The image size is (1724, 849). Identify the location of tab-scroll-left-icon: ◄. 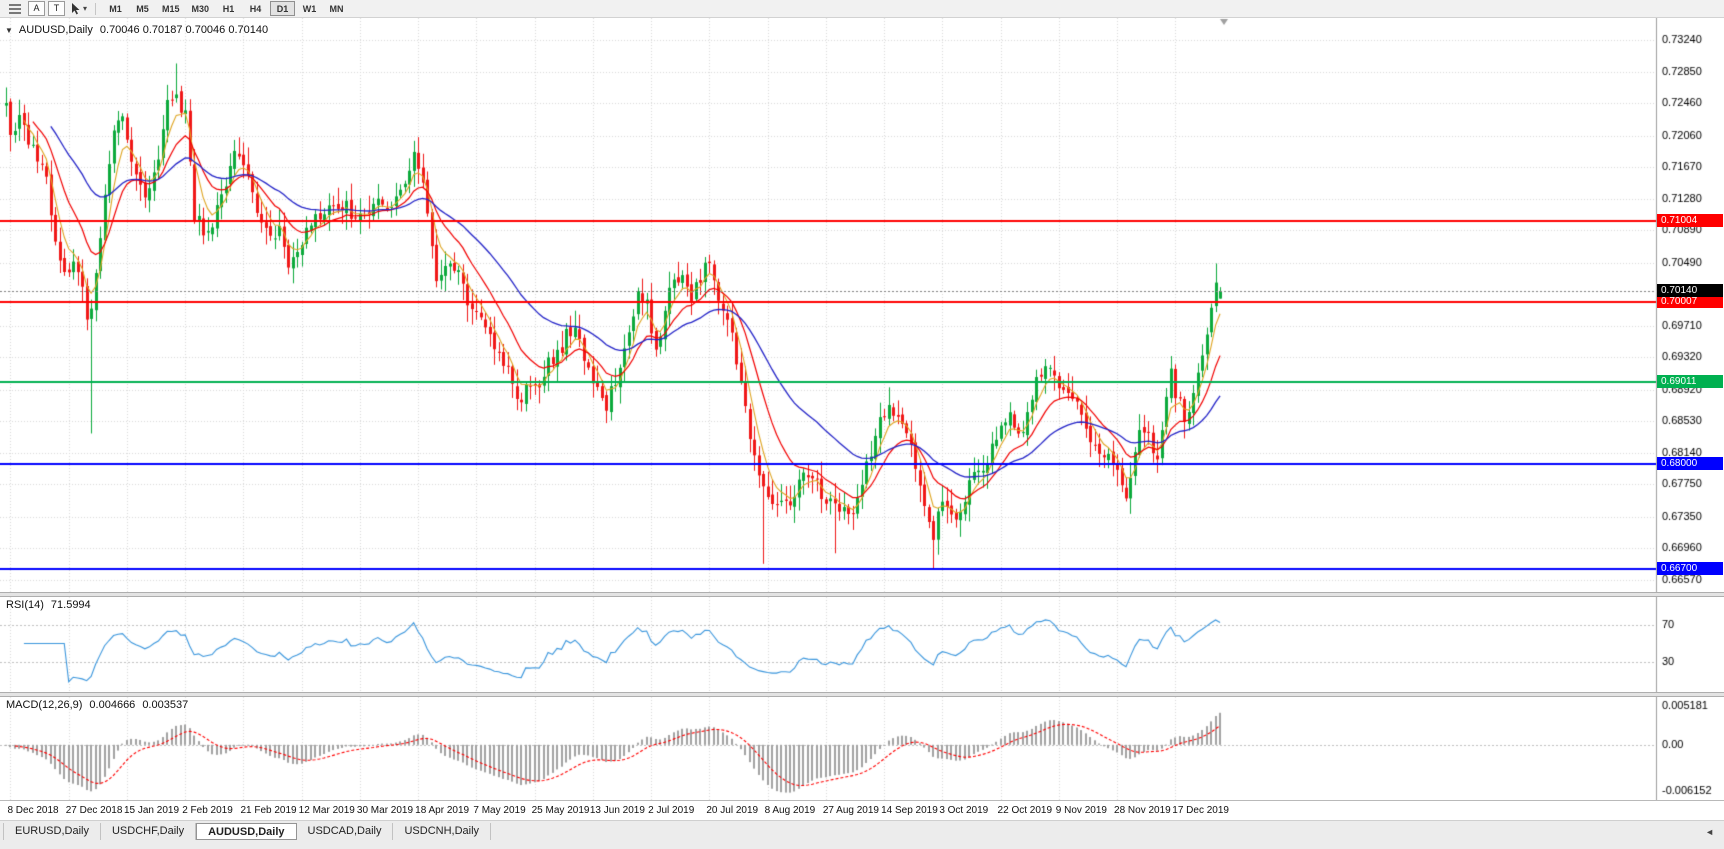
(1709, 831).